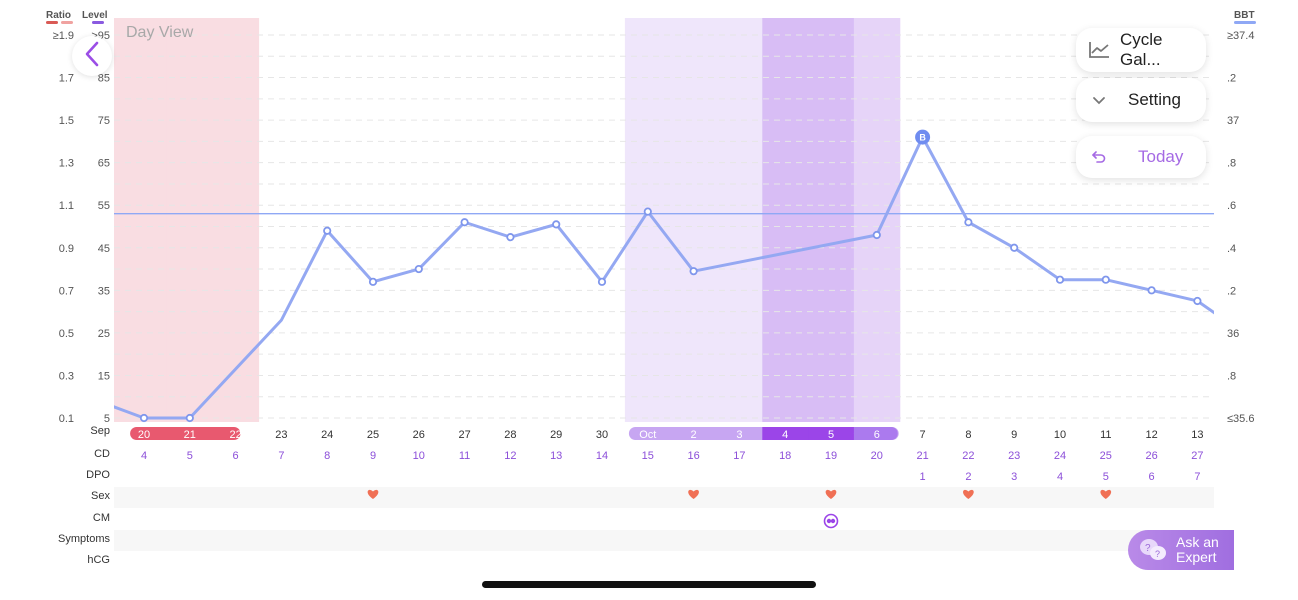 This screenshot has width=1298, height=600. What do you see at coordinates (694, 435) in the screenshot?
I see `date-label: 2` at bounding box center [694, 435].